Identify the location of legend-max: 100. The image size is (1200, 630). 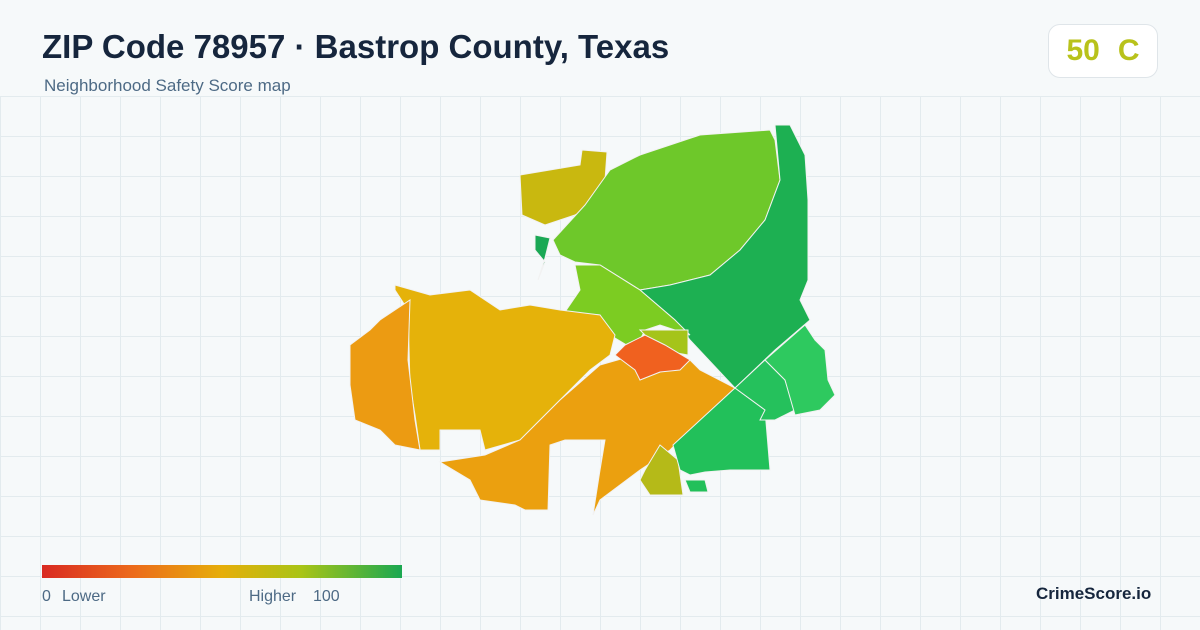
(326, 596).